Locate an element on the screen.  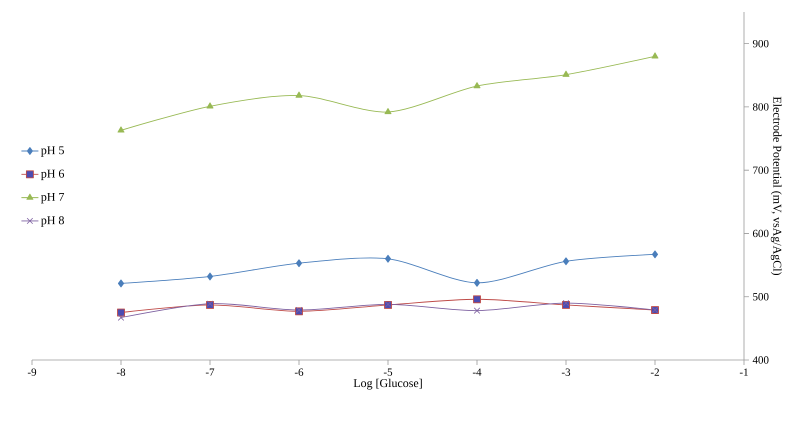
y2-tick-label: 400 is located at coordinates (760, 360).